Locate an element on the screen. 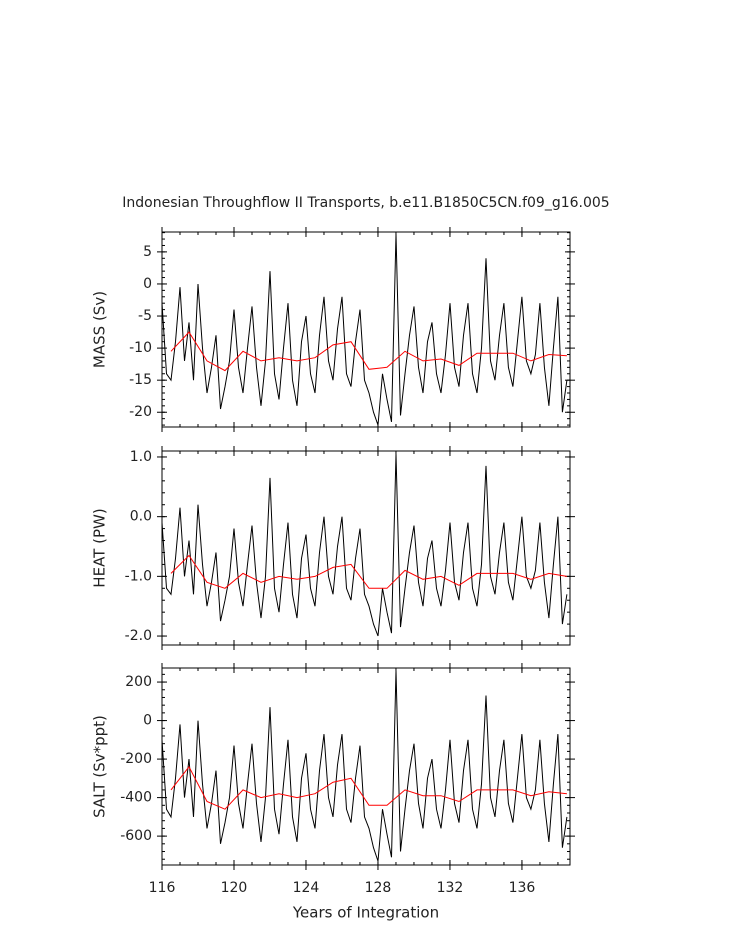 This screenshot has width=733, height=945. y-tick-label: 1.0 is located at coordinates (141, 457).